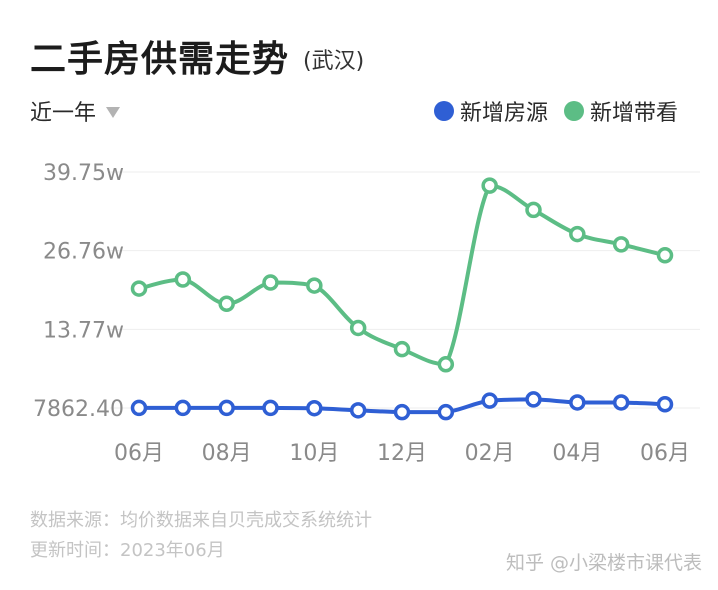  I want to click on update-time-note: 更新时间：2023年06月, so click(127, 550).